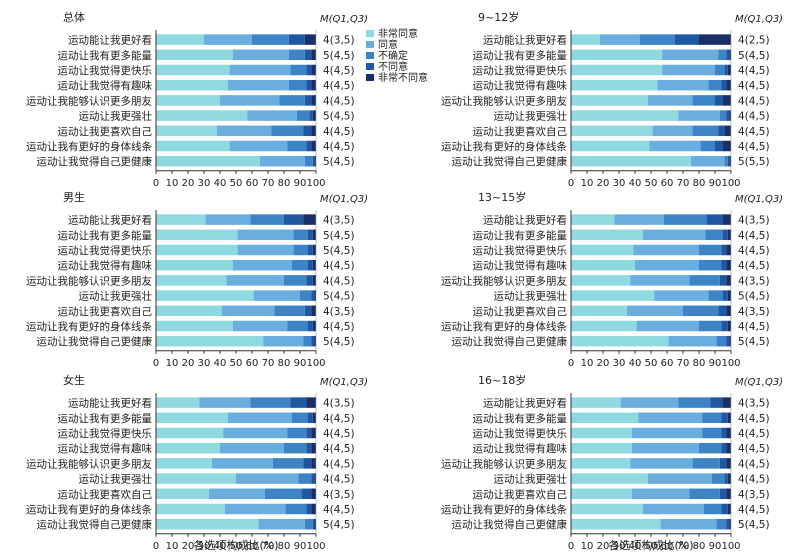  What do you see at coordinates (188, 546) in the screenshot?
I see `x-tick-label: 20` at bounding box center [188, 546].